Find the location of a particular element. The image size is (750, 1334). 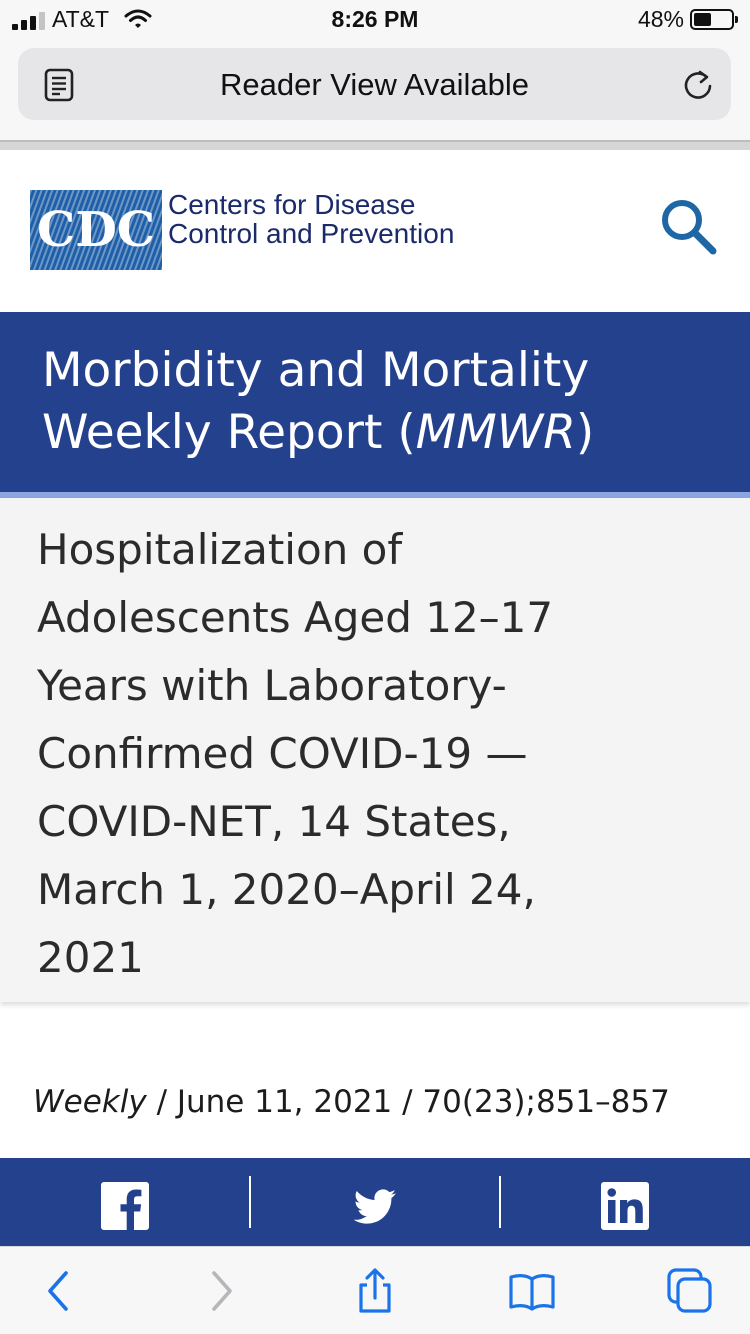

address-bar-text: Reader View Available is located at coordinates (374, 84).